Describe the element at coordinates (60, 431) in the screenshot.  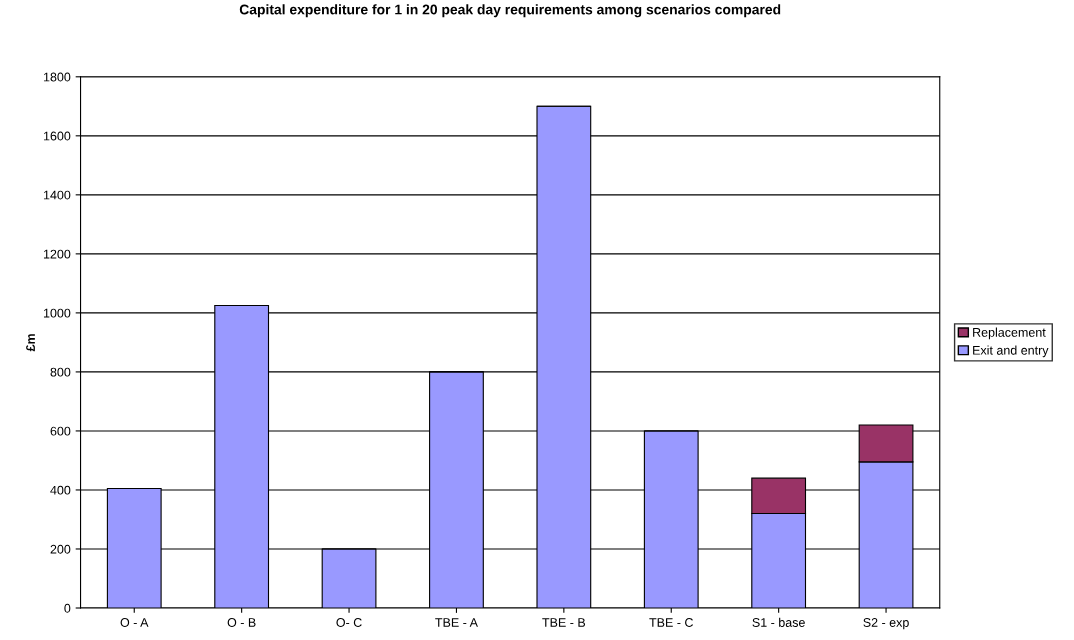
I see `y-tick-label: 600` at that location.